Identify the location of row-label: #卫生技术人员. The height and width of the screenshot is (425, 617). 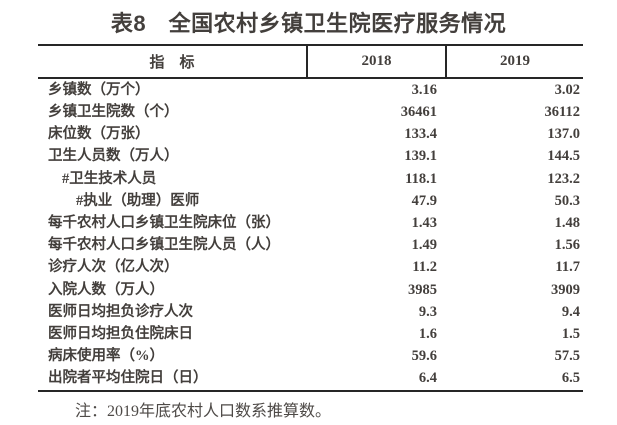
(109, 178).